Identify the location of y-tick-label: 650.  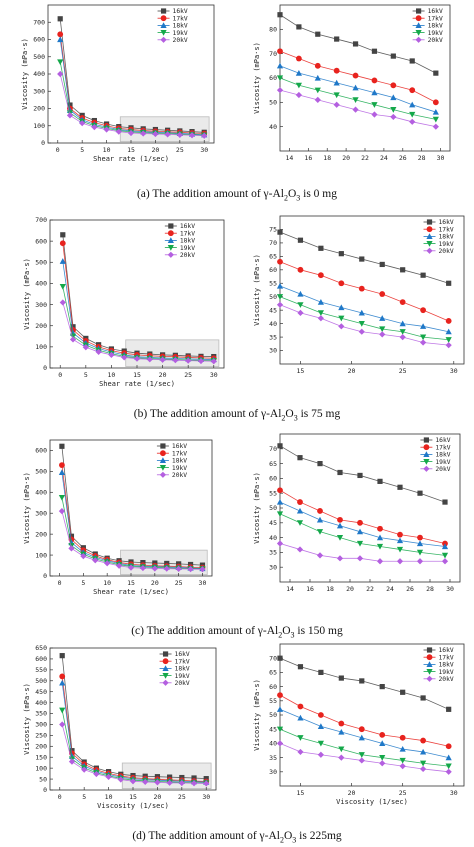
(41, 648).